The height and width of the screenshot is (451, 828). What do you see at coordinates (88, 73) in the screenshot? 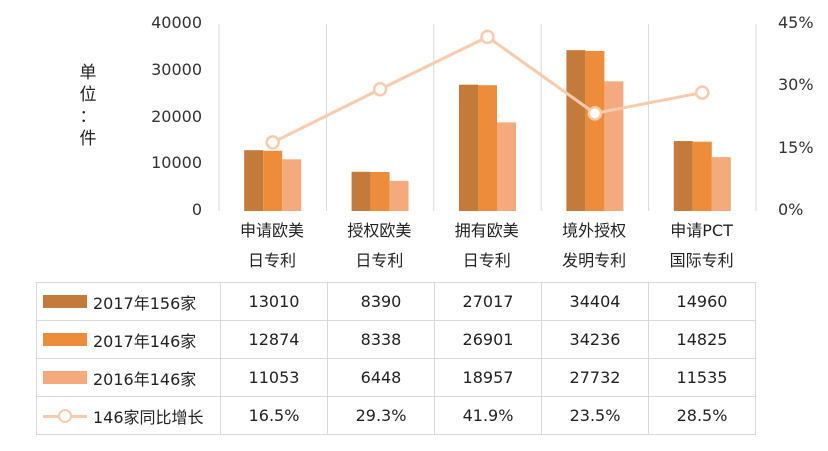
I see `y-axis-label-char: 单` at bounding box center [88, 73].